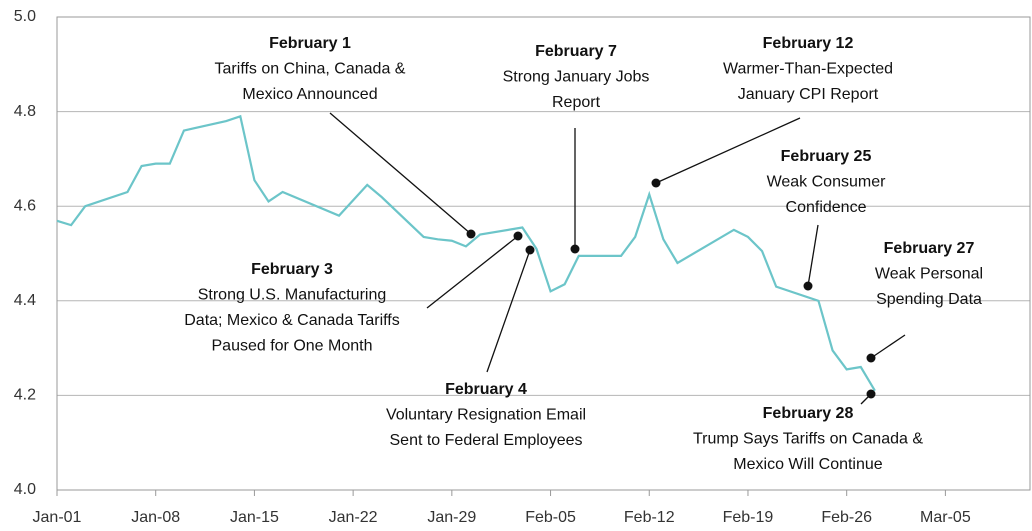  I want to click on annotation-text: Strong January Jobs, so click(576, 77).